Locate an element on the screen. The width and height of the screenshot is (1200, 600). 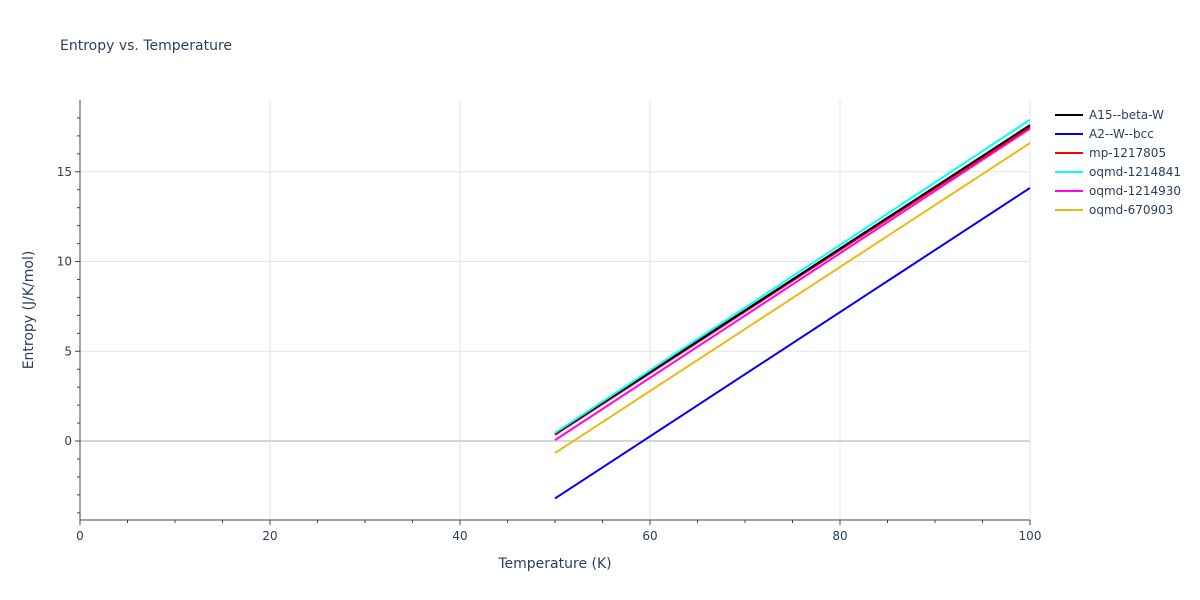
svg-text: mp-1217805 is located at coordinates (1127, 153).